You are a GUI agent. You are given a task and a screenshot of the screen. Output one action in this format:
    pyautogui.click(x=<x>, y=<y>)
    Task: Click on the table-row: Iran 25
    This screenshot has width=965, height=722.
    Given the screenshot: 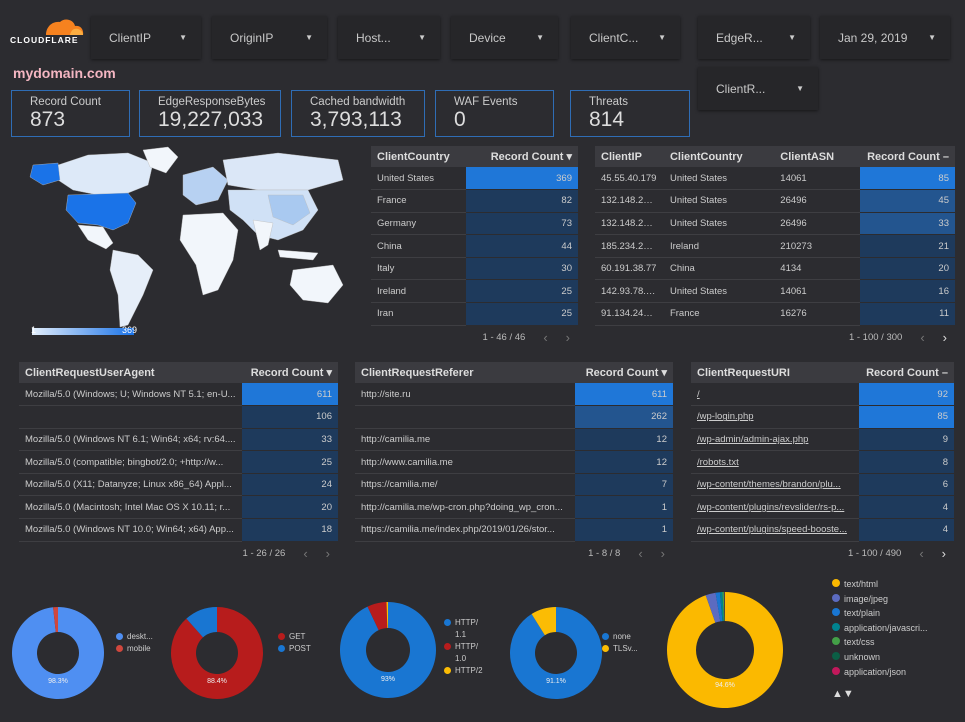 What is the action you would take?
    pyautogui.click(x=474, y=314)
    